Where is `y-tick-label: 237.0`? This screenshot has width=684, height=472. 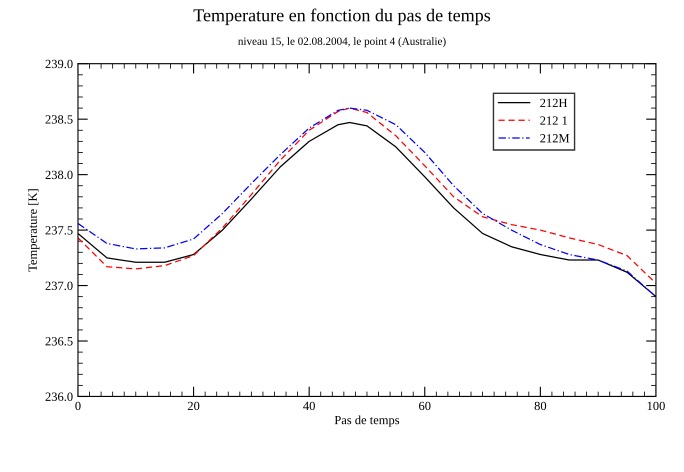 y-tick-label: 237.0 is located at coordinates (59, 286).